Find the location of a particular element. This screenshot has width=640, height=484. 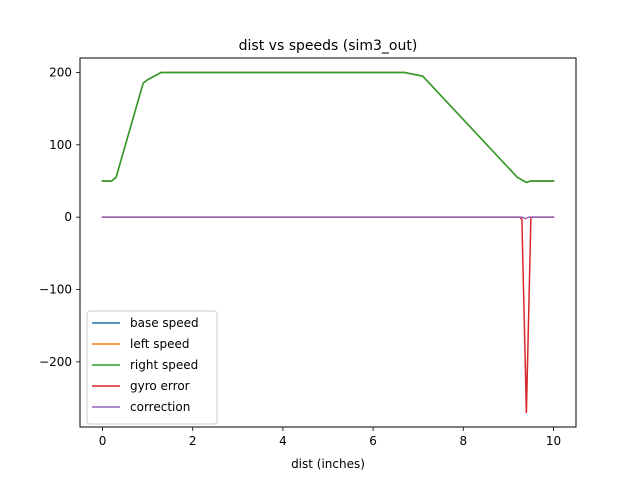

y-axis-ticks: −200 −100 0 100 200 is located at coordinates (59, 217).